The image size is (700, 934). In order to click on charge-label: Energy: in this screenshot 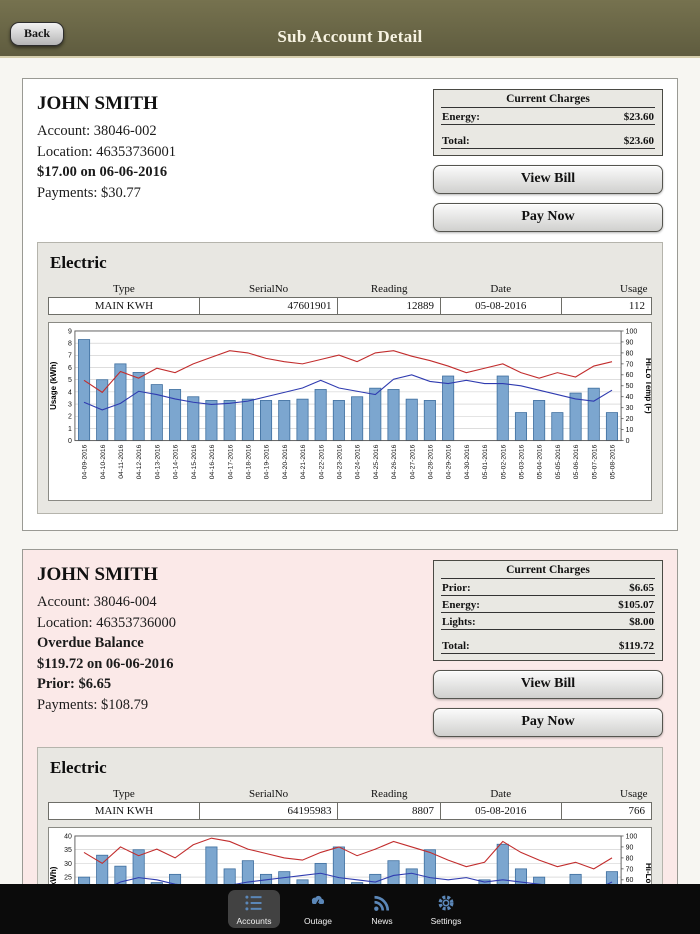, I will do `click(461, 117)`.